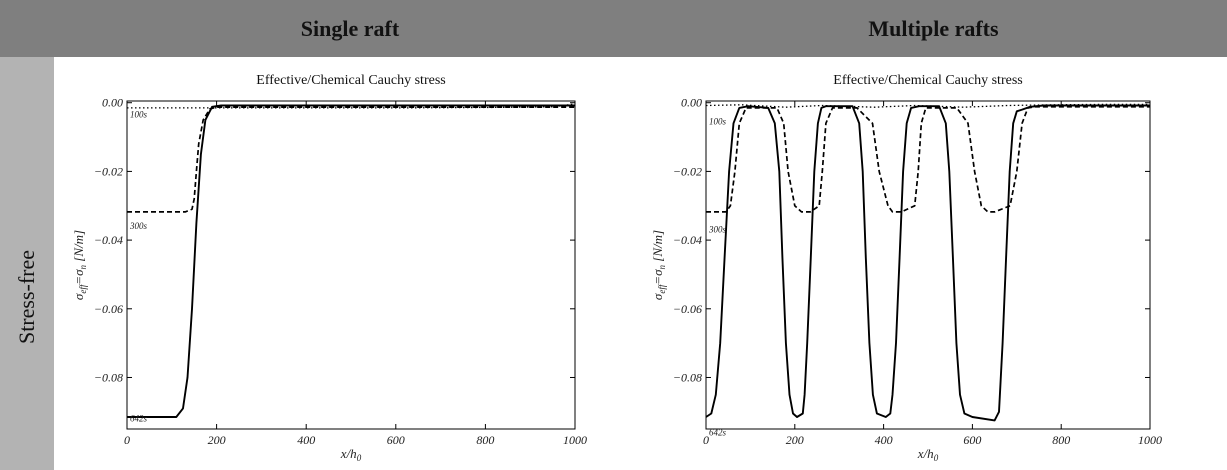 The width and height of the screenshot is (1227, 470). What do you see at coordinates (613, 28) in the screenshot?
I see `header-band` at bounding box center [613, 28].